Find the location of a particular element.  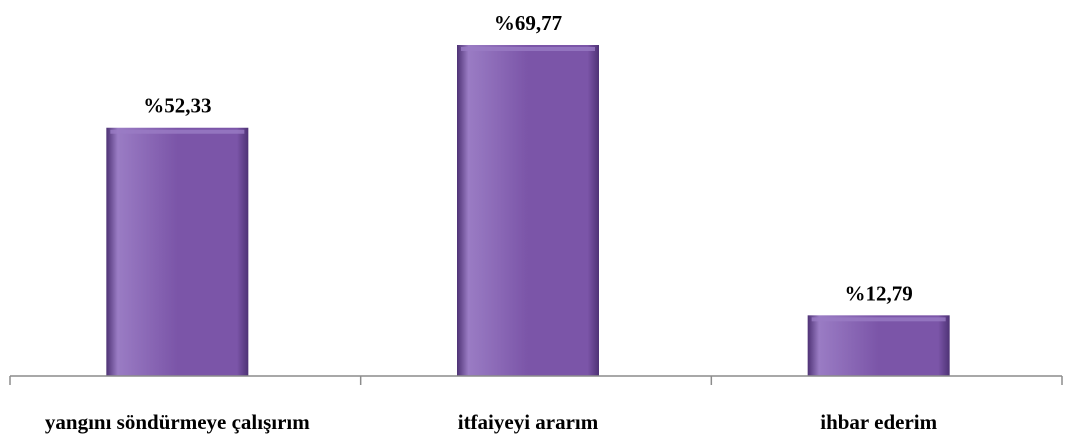

x-tick-label-2: itfaiyeyi ararım is located at coordinates (528, 422).